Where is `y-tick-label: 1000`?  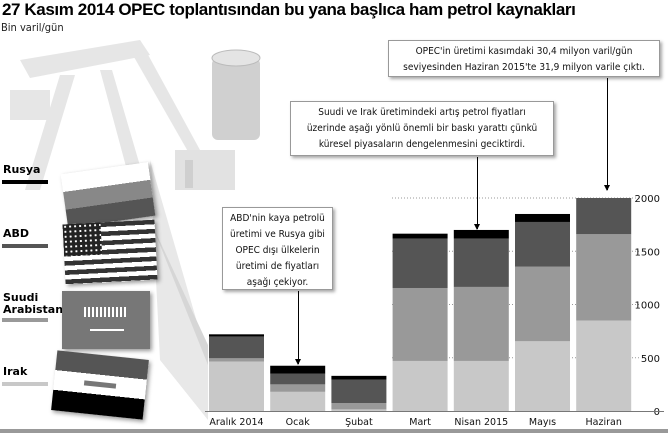 y-tick-label: 1000 is located at coordinates (647, 306).